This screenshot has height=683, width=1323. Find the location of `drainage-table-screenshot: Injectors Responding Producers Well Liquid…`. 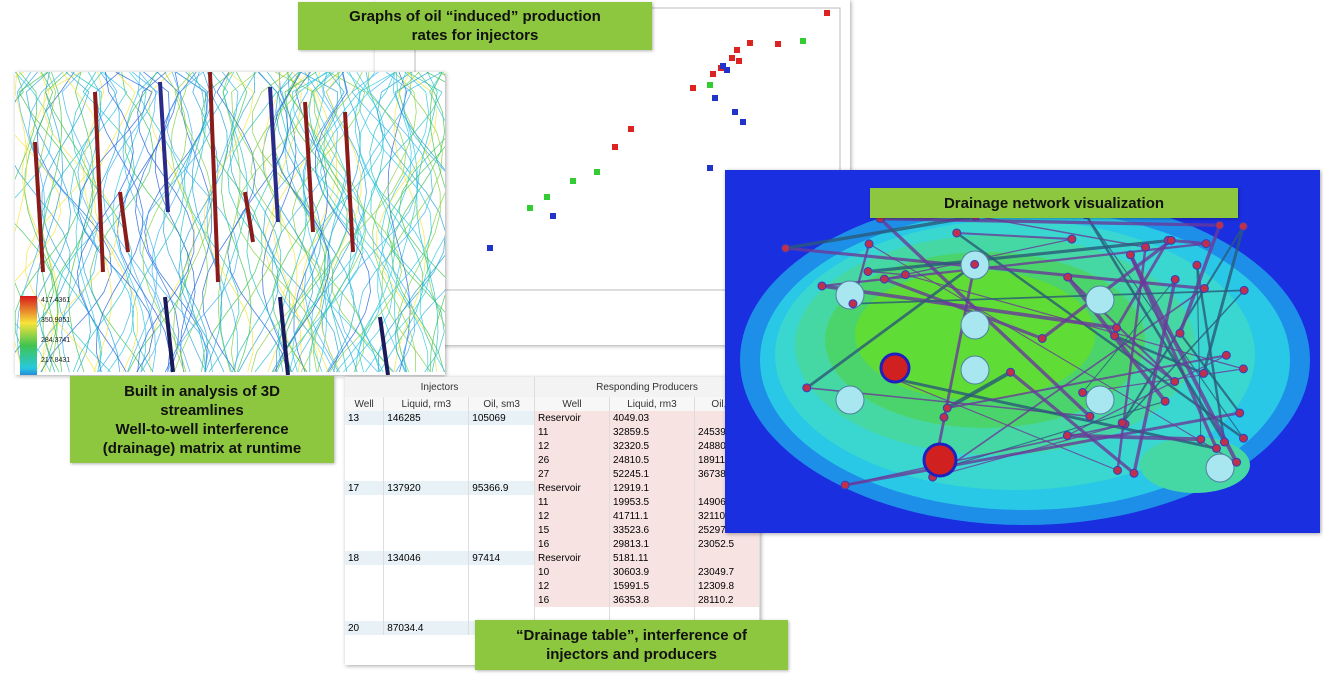

drainage-table-screenshot: Injectors Responding Producers Well Liquid… is located at coordinates (552, 521).